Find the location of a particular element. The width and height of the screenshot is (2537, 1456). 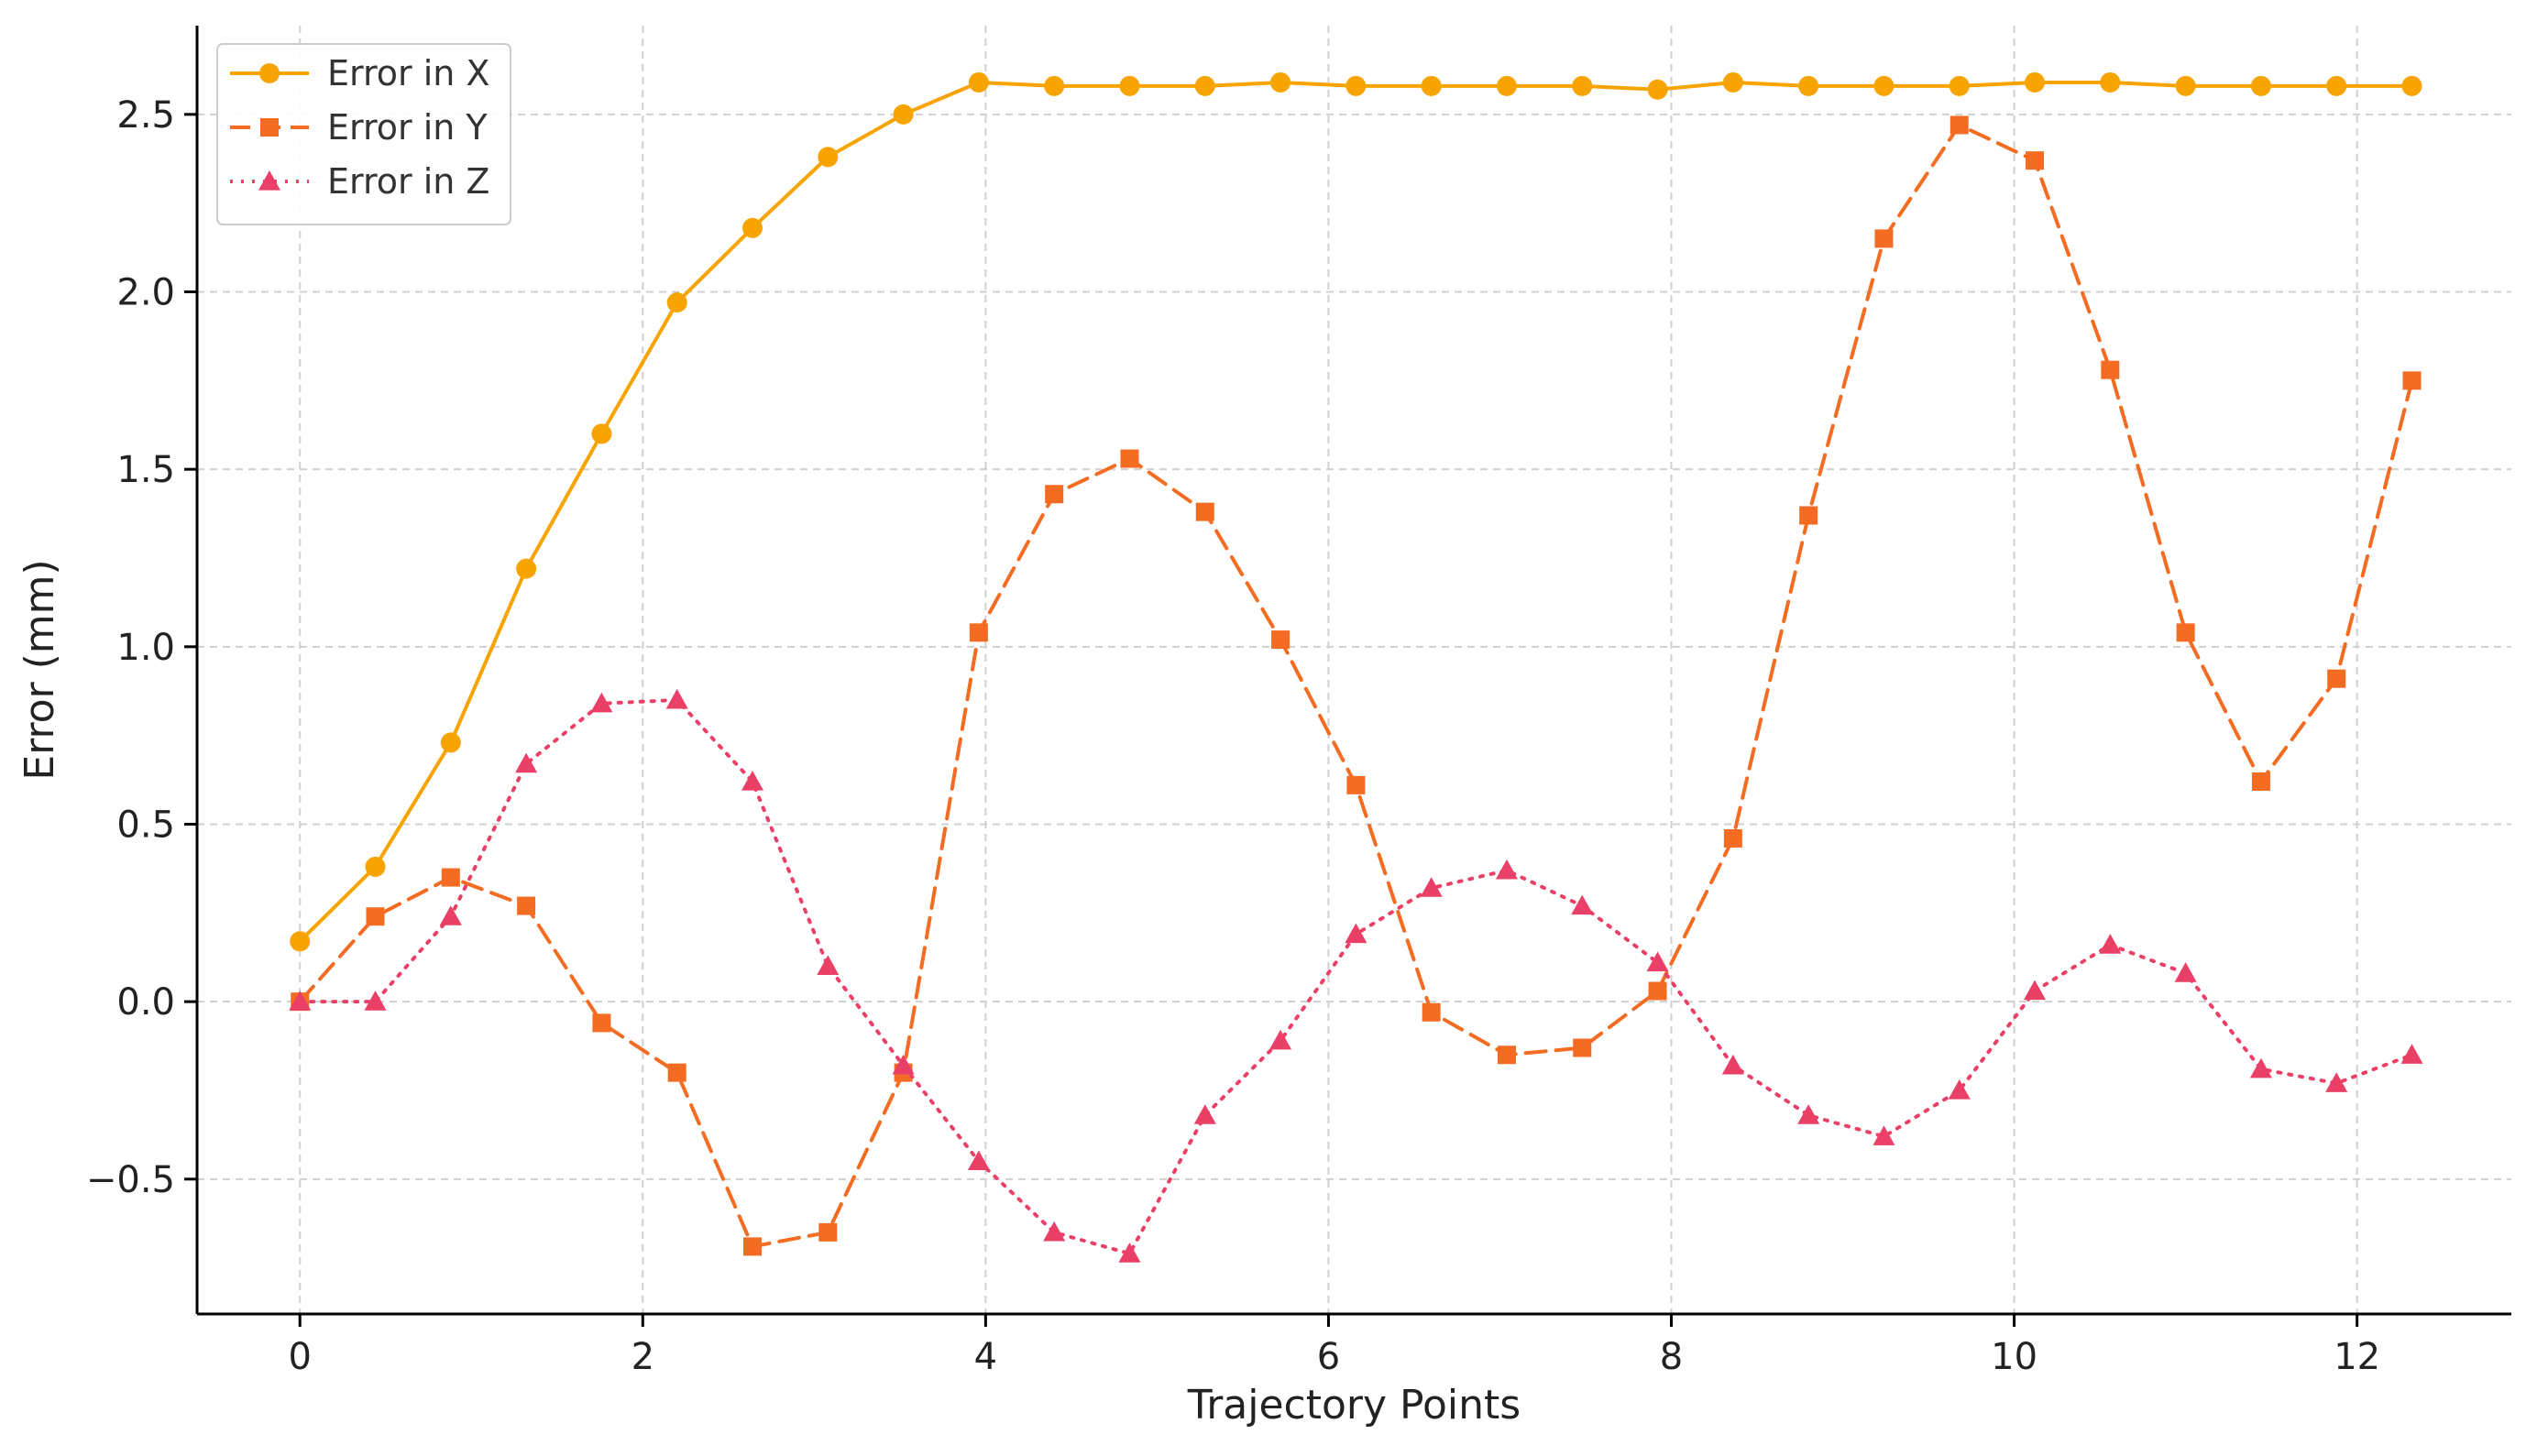

x-axis-label: Trajectory Points is located at coordinates (1354, 1405).